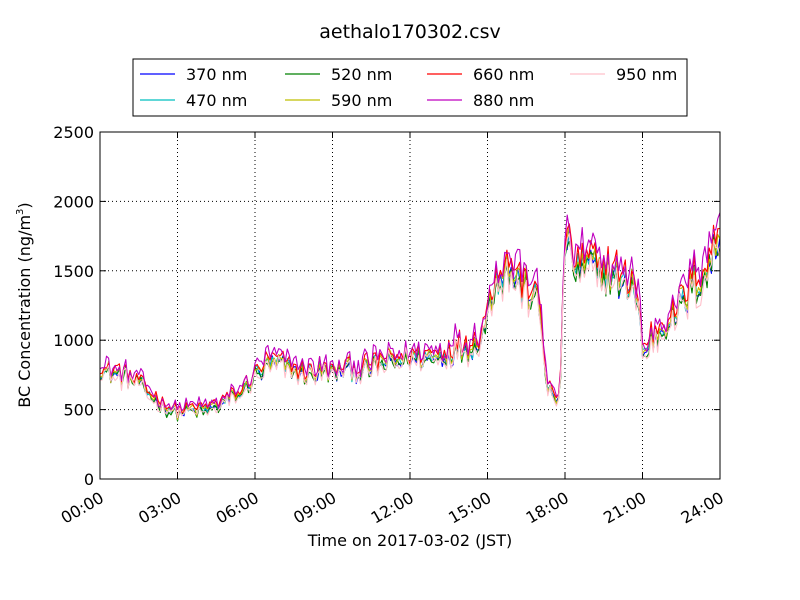 The width and height of the screenshot is (800, 600). I want to click on legend-label: 950 nm, so click(646, 74).